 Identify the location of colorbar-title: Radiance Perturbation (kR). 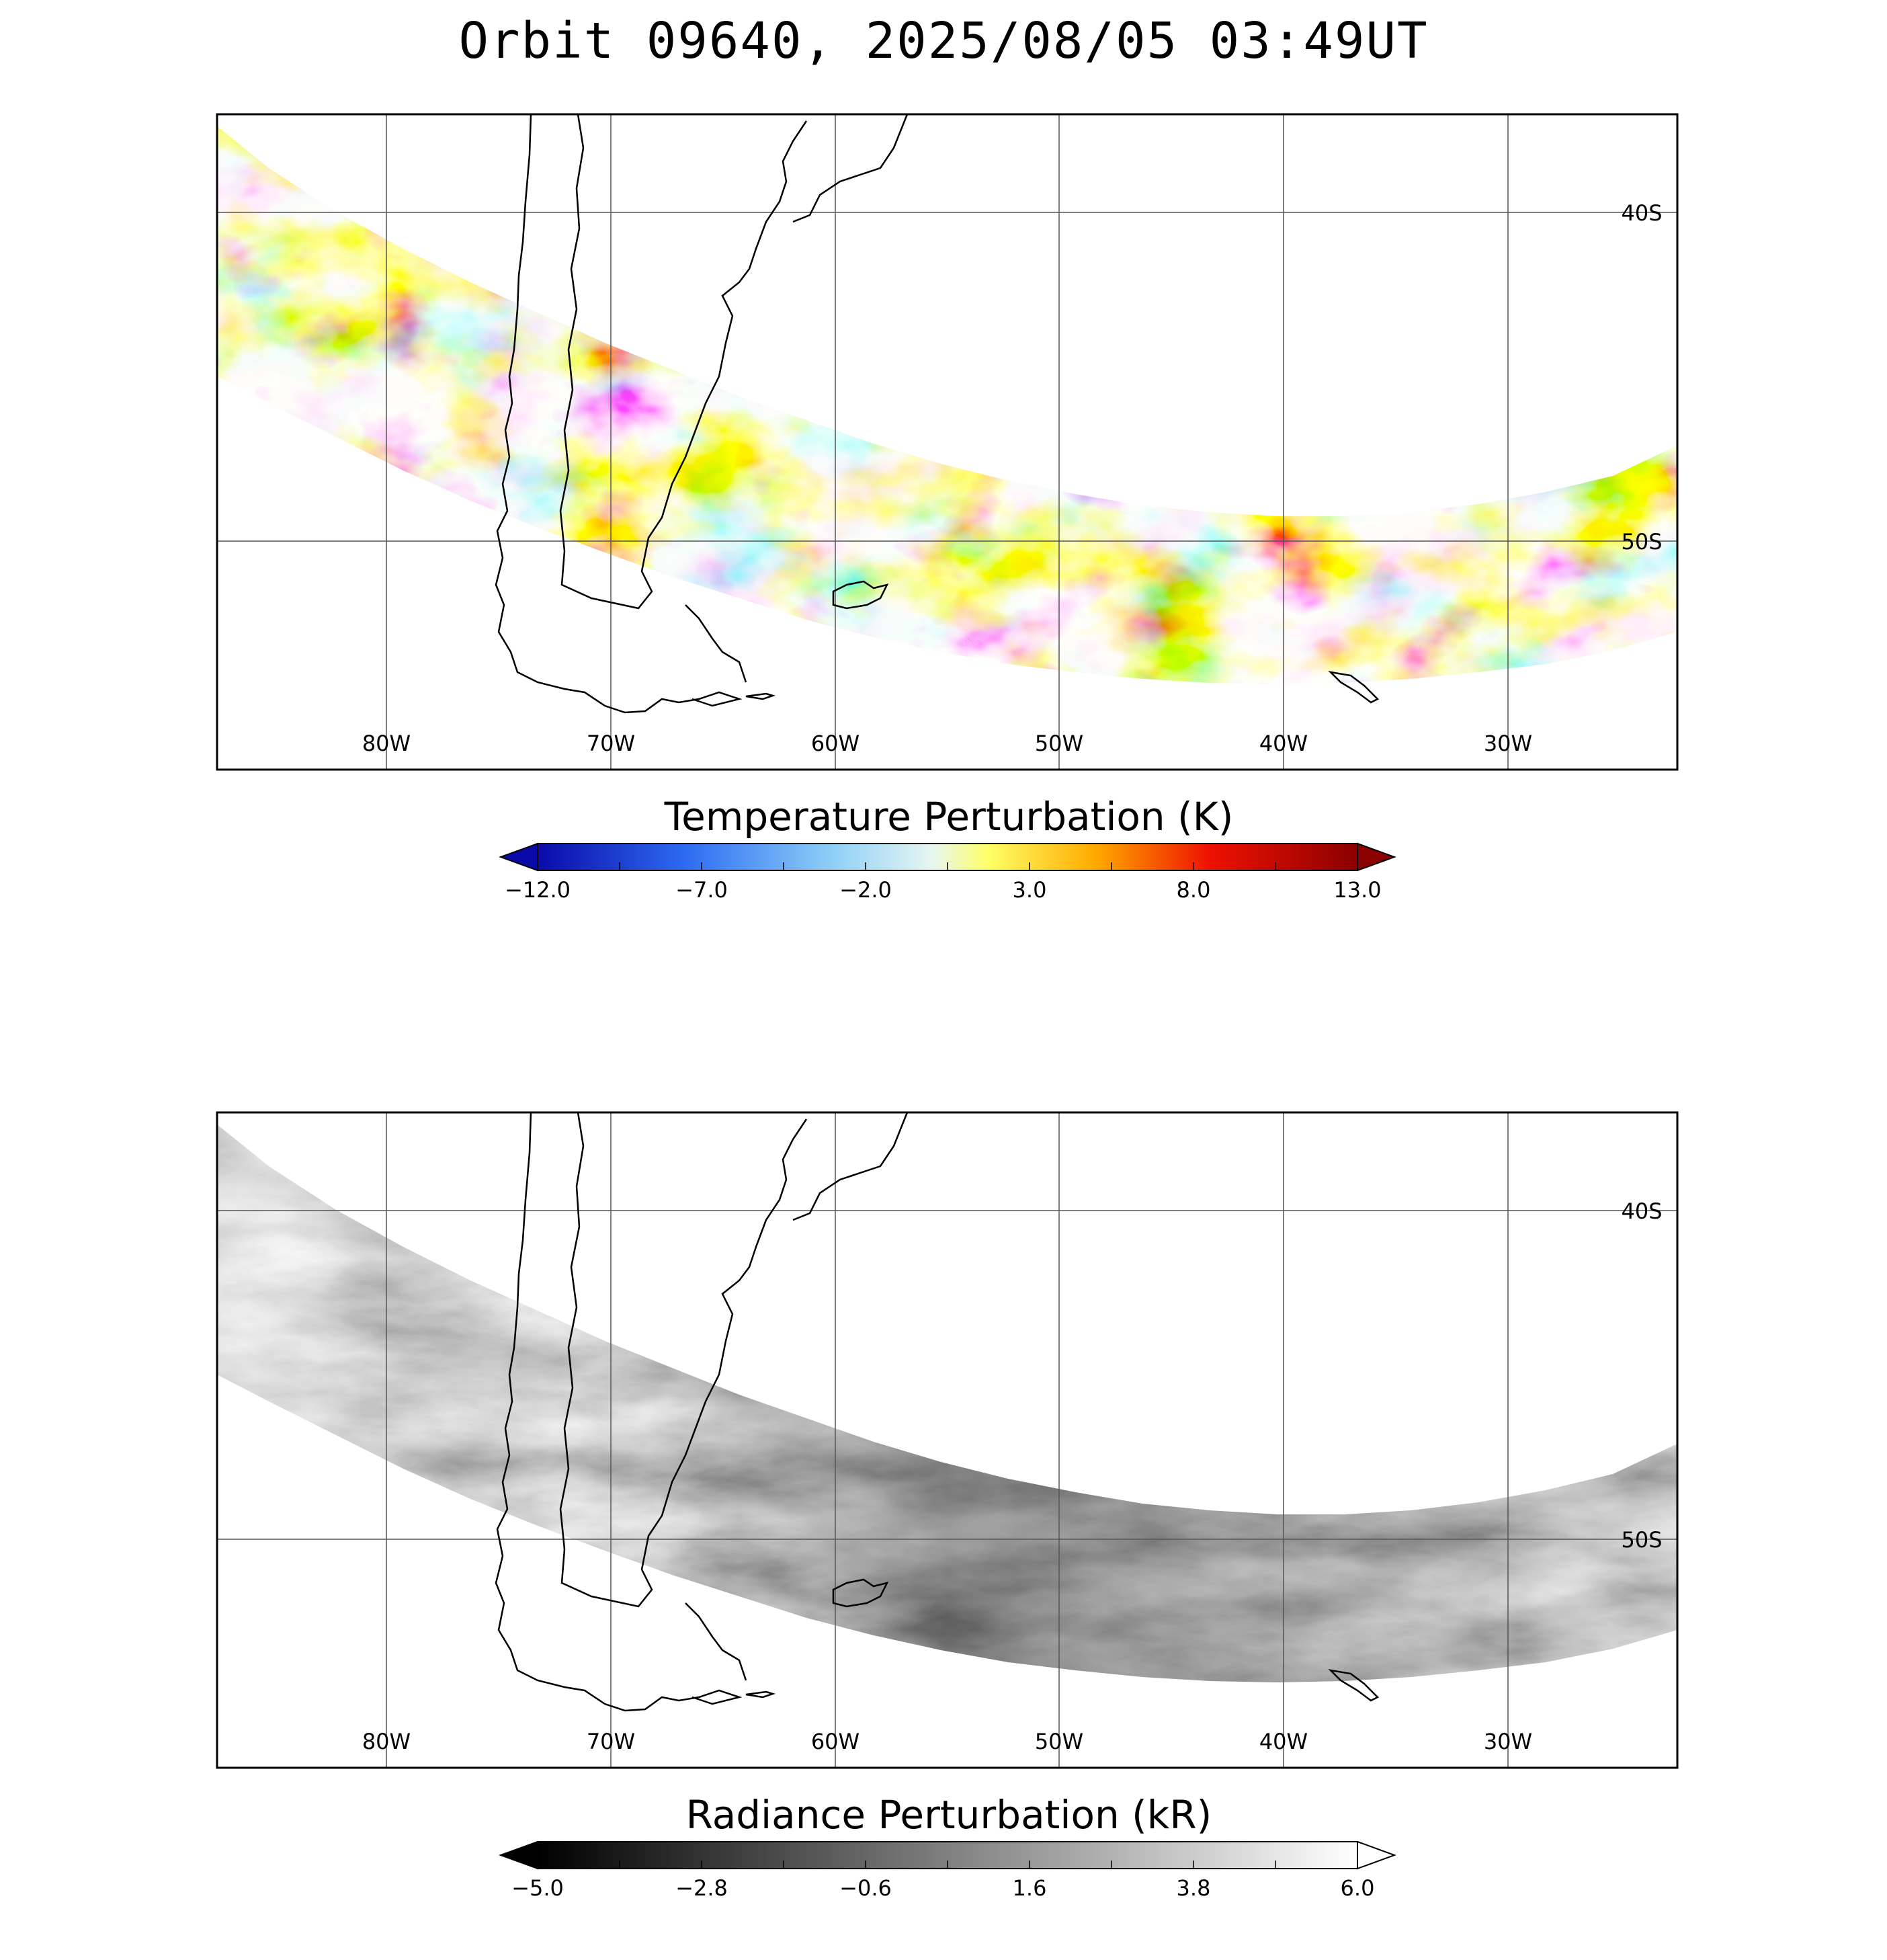
(949, 1815).